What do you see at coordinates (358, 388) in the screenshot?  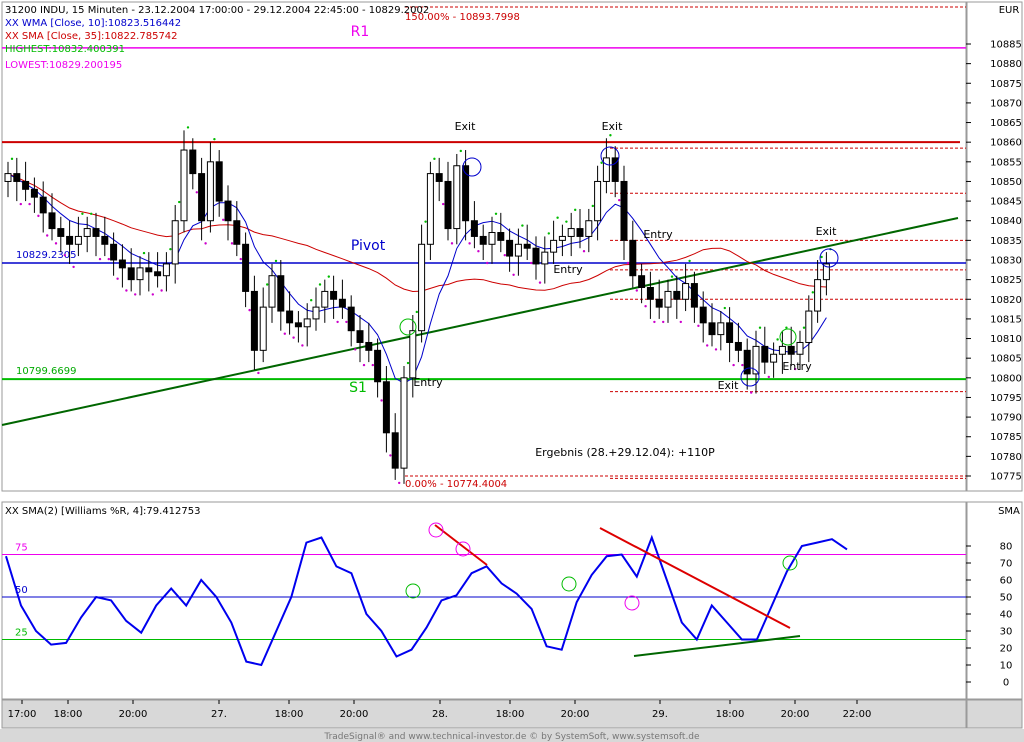 I see `s1-label: S1` at bounding box center [358, 388].